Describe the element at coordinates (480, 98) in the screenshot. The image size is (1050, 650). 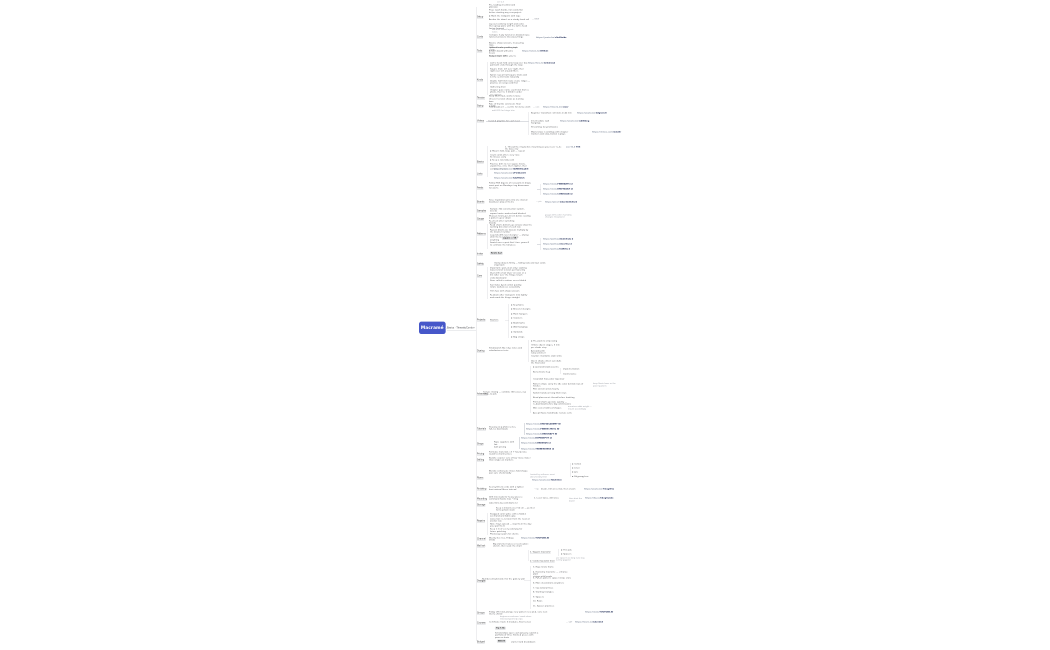
I see `branch-label: Tension` at that location.